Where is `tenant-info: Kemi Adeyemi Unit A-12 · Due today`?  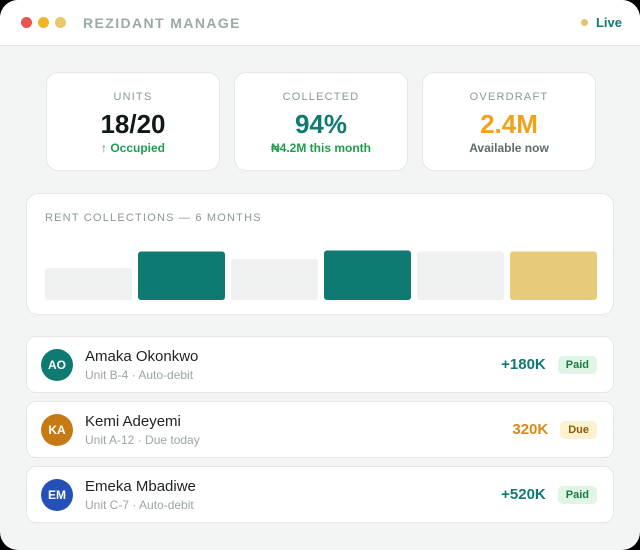 tenant-info: Kemi Adeyemi Unit A-12 · Due today is located at coordinates (142, 430).